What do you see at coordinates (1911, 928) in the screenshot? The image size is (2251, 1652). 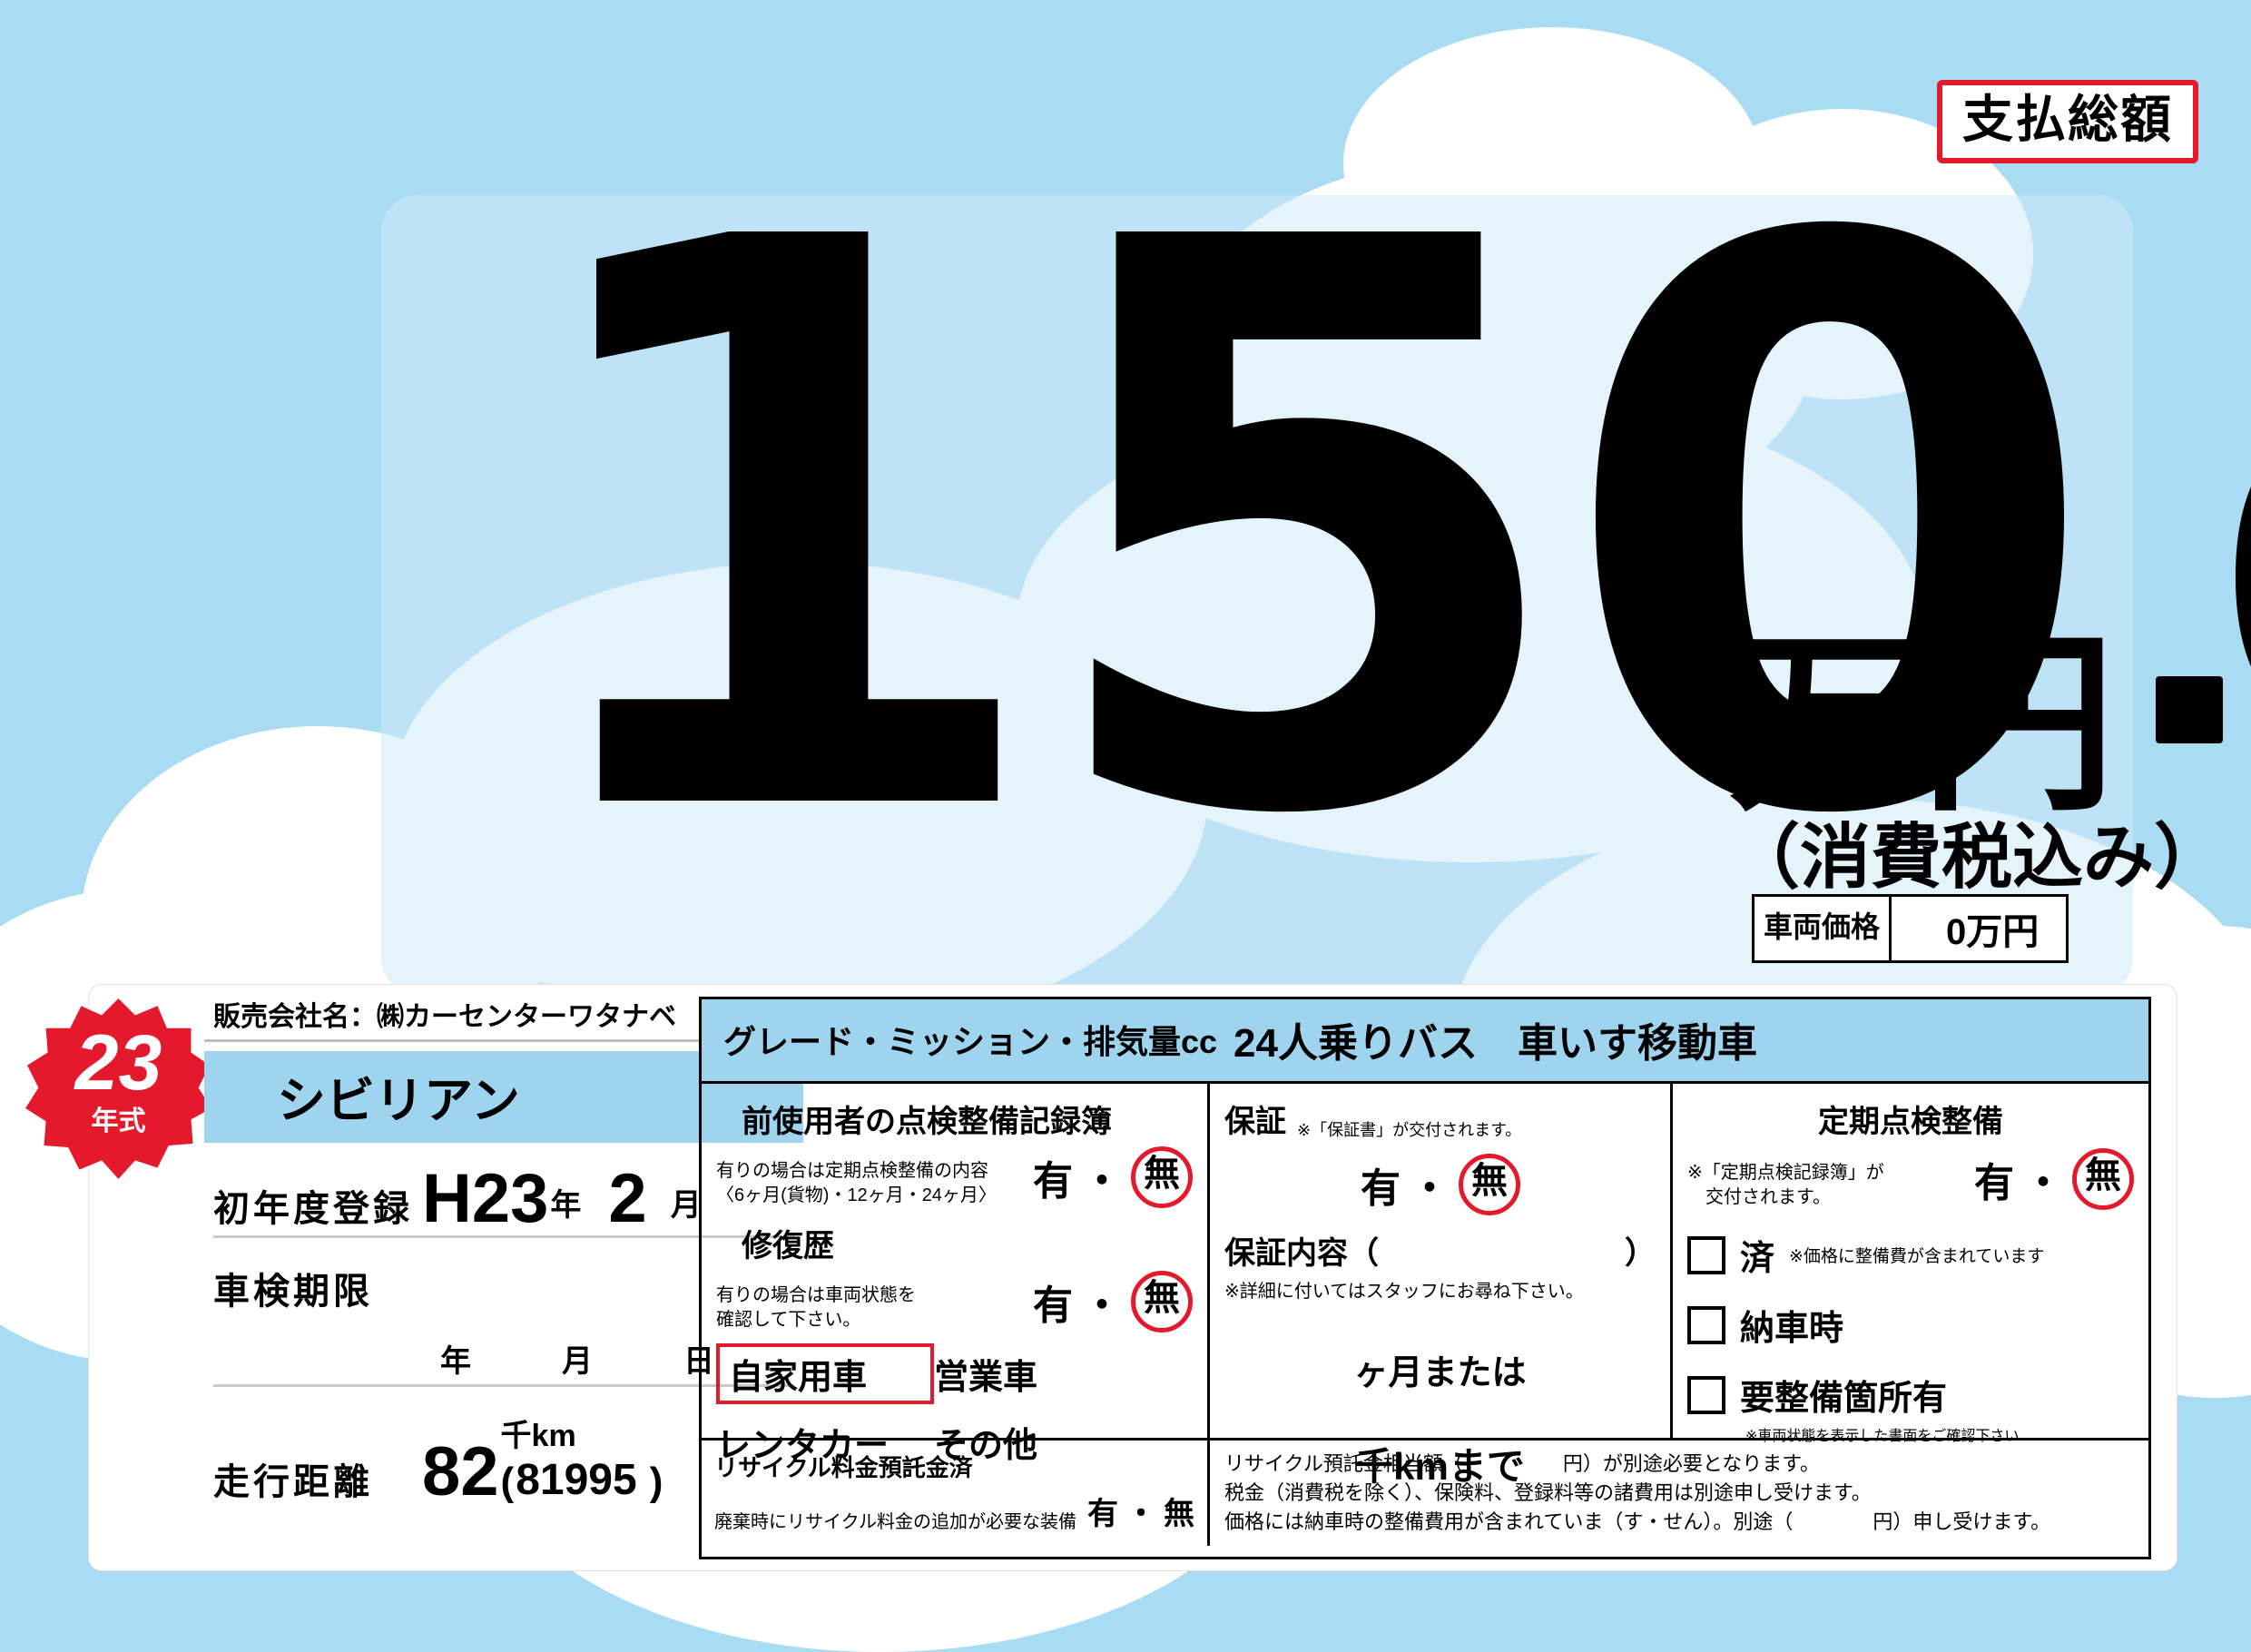 I see `vehicle-price-box: 車両価格 0万円` at bounding box center [1911, 928].